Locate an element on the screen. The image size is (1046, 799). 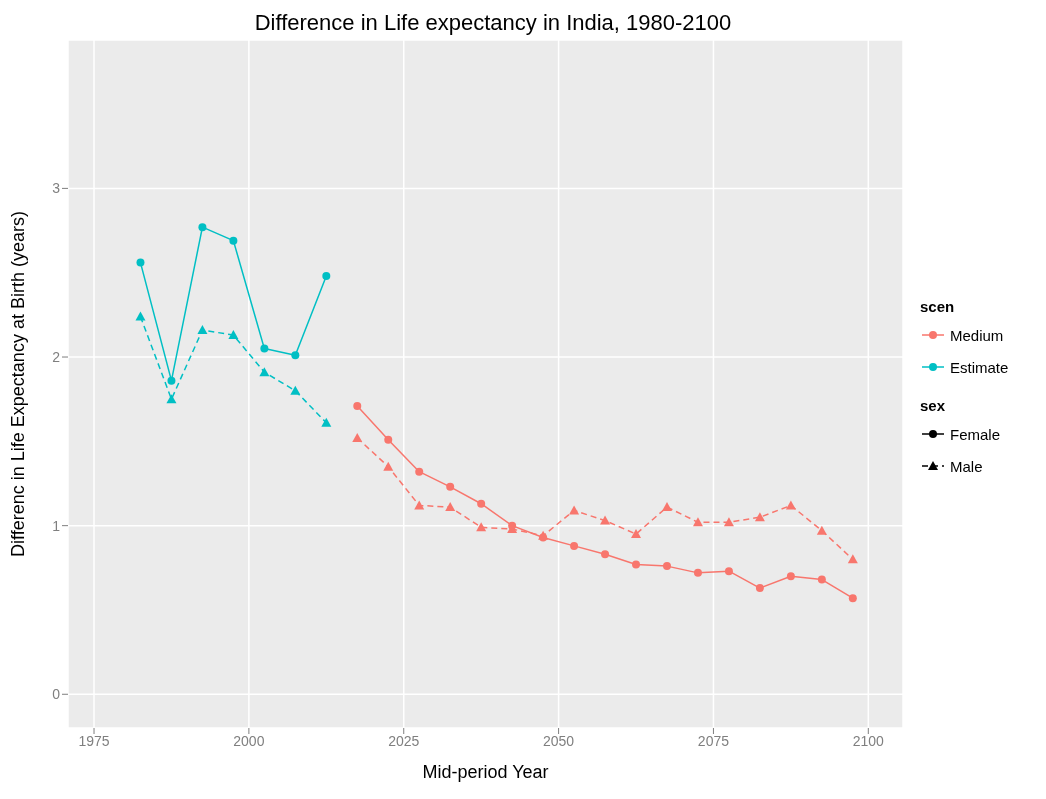
y-tick-label: 0 is located at coordinates (56, 694).